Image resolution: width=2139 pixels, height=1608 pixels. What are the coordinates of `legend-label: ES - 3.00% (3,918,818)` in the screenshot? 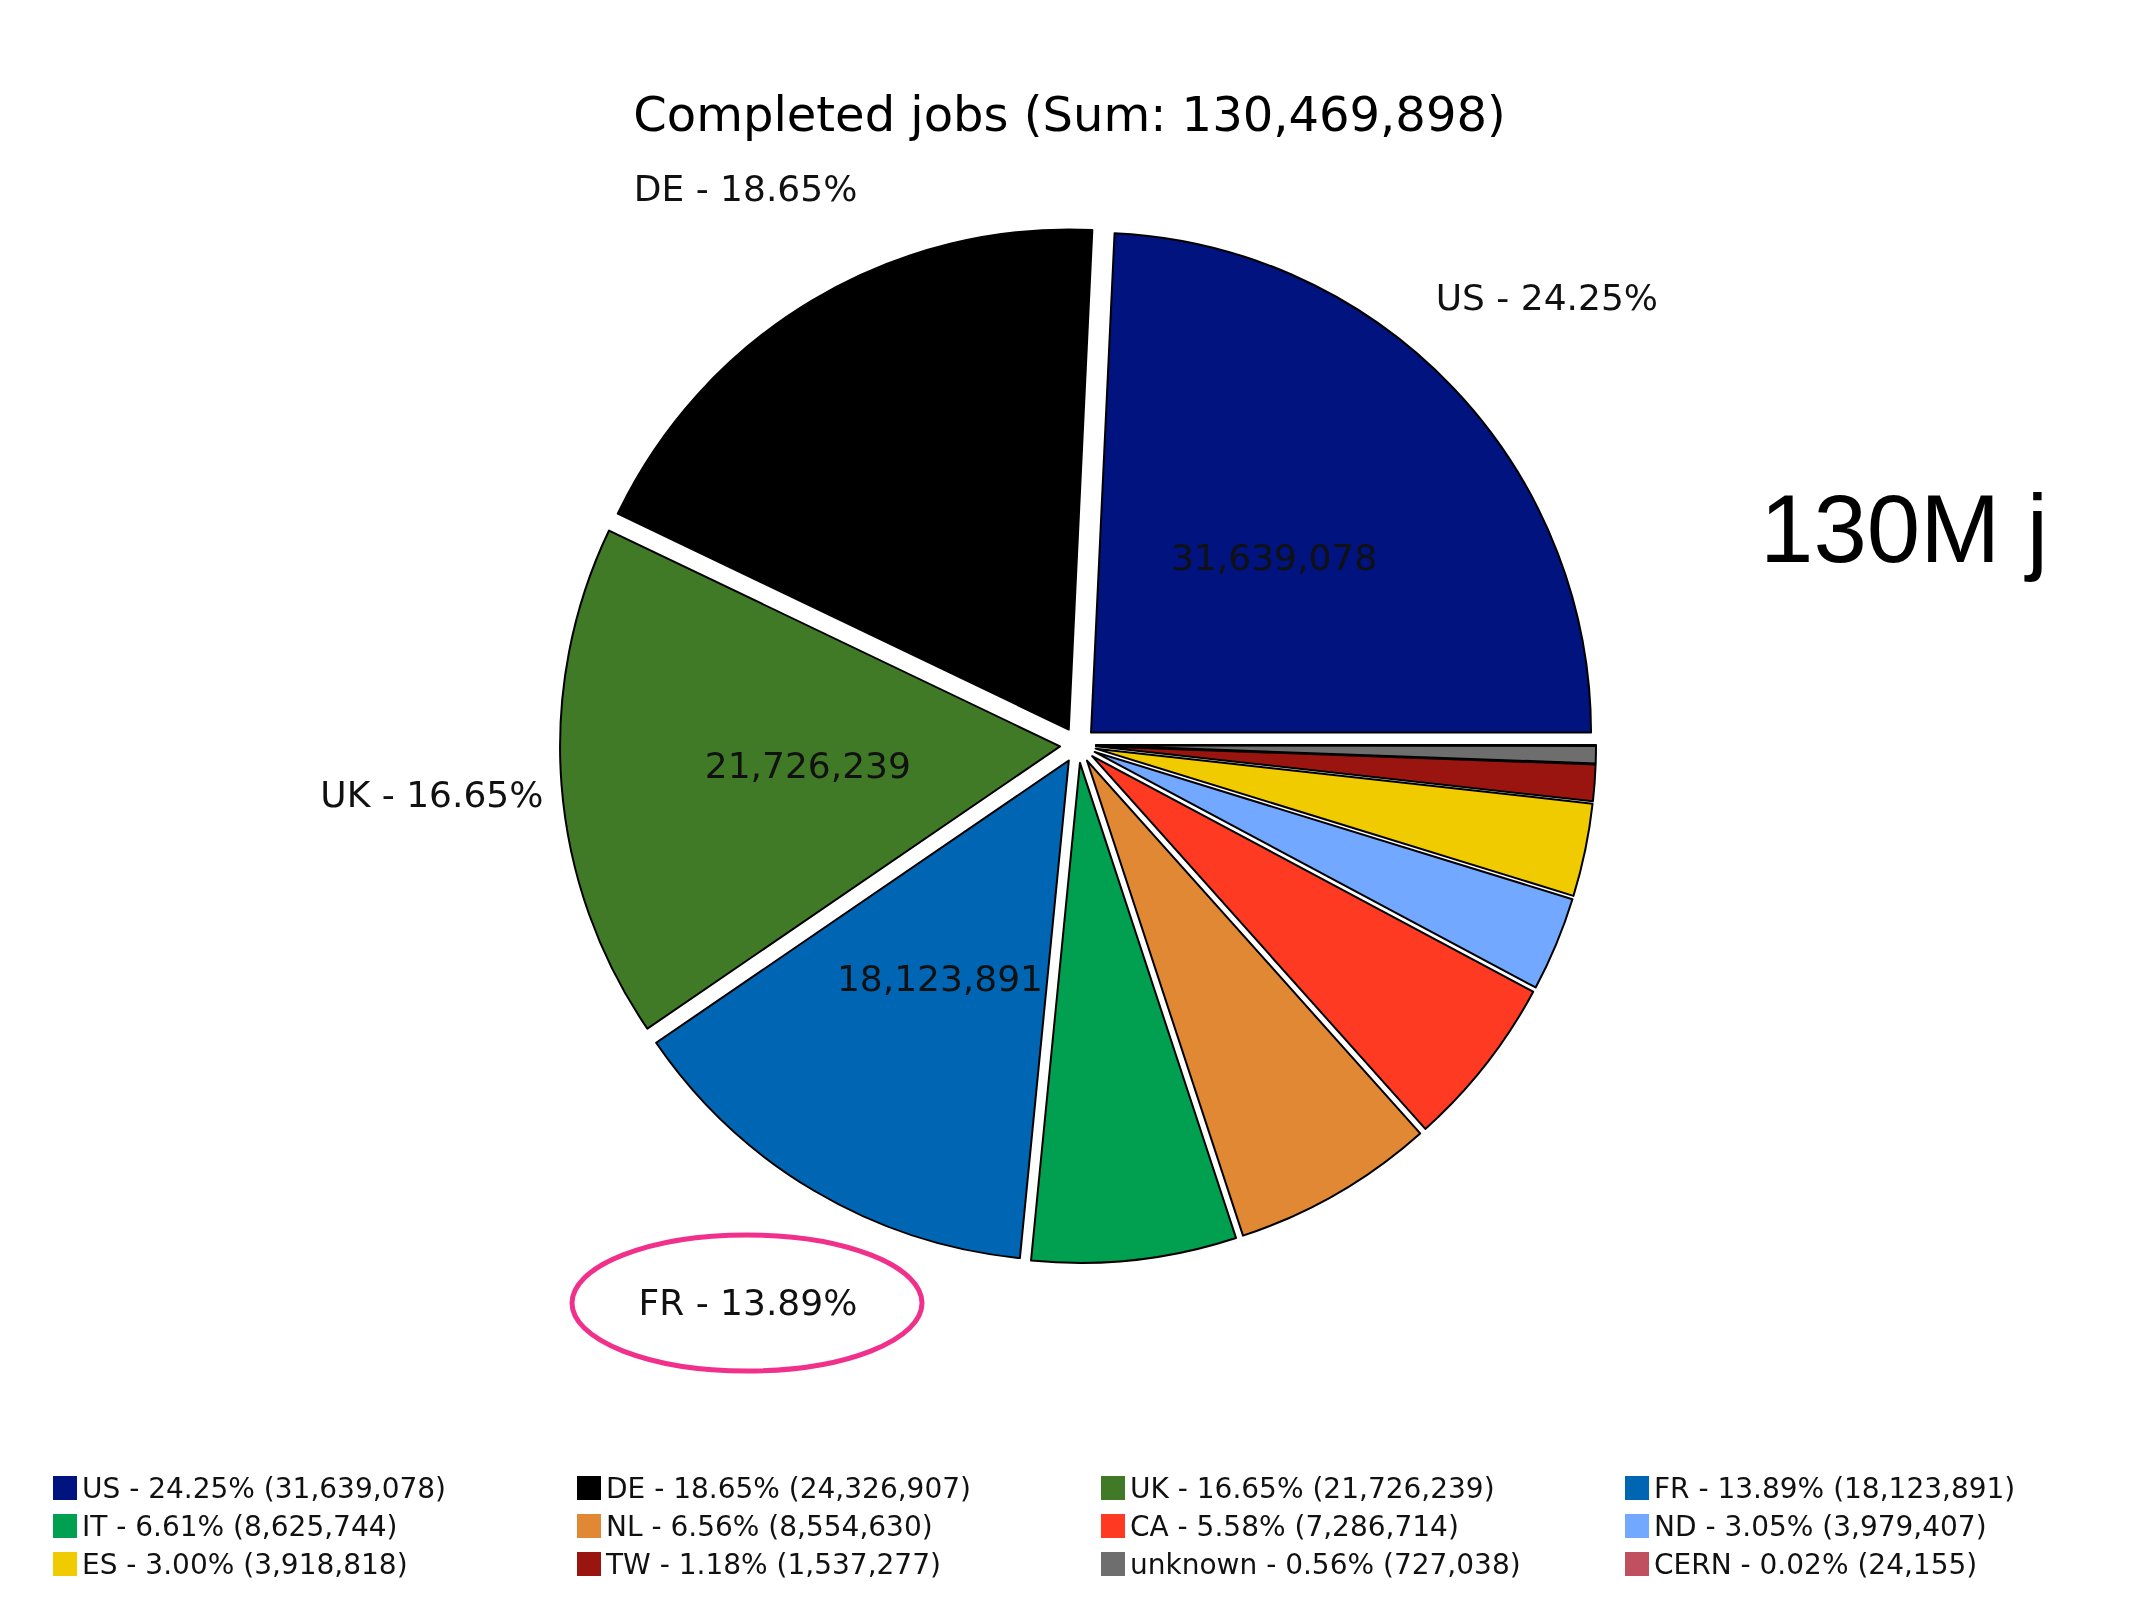 It's located at (245, 1564).